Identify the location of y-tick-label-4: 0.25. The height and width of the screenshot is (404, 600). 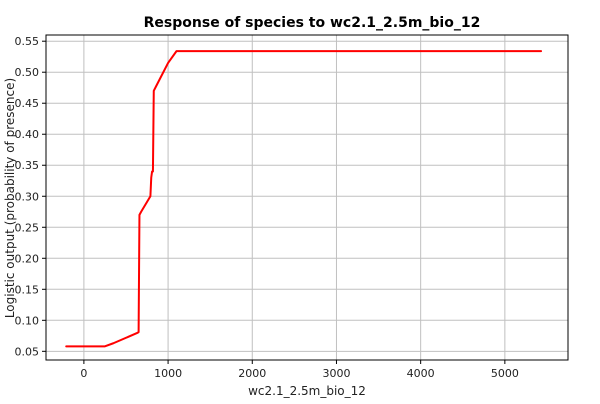
(27, 227).